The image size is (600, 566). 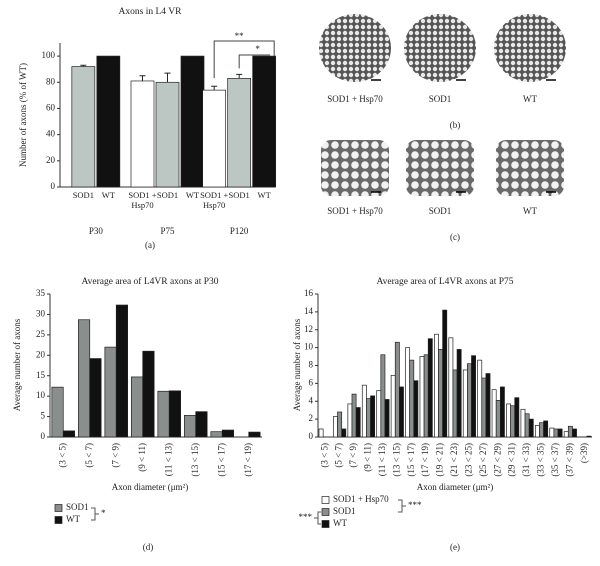 I want to click on panel-caption: (d), so click(x=148, y=547).